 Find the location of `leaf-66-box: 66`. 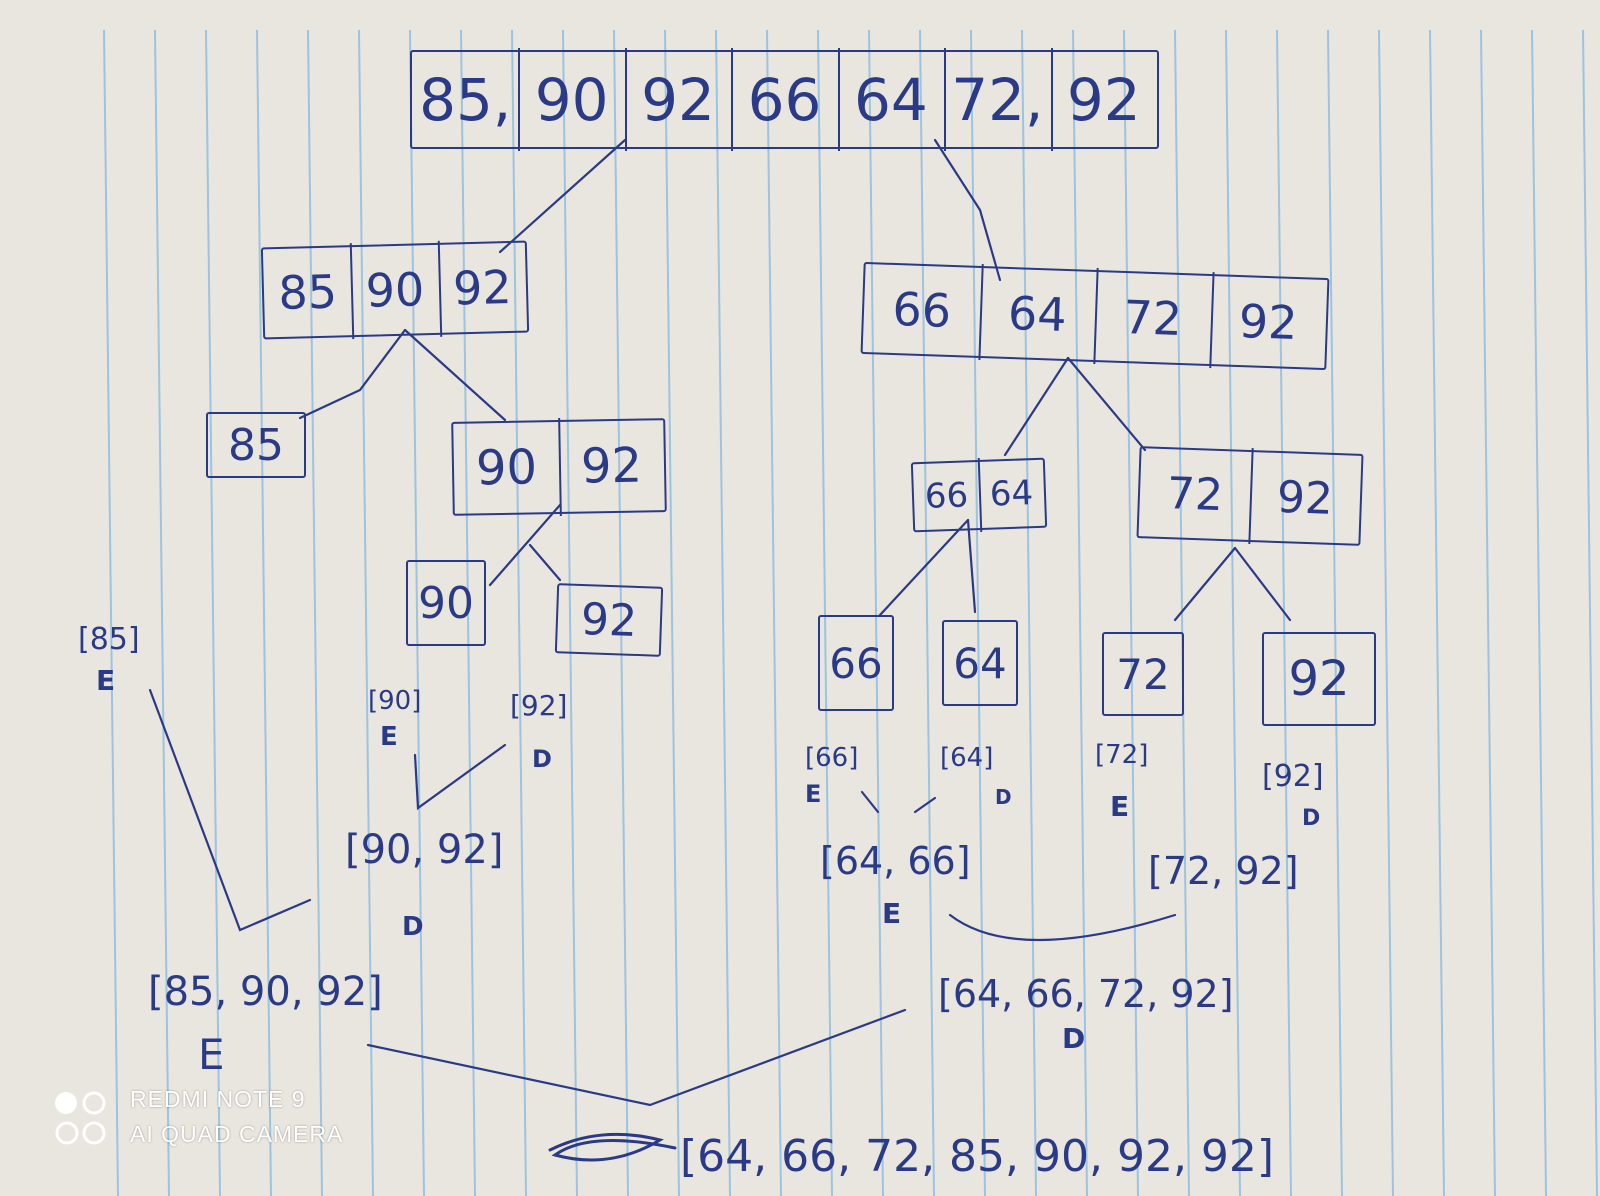

leaf-66-box: 66 is located at coordinates (856, 663).